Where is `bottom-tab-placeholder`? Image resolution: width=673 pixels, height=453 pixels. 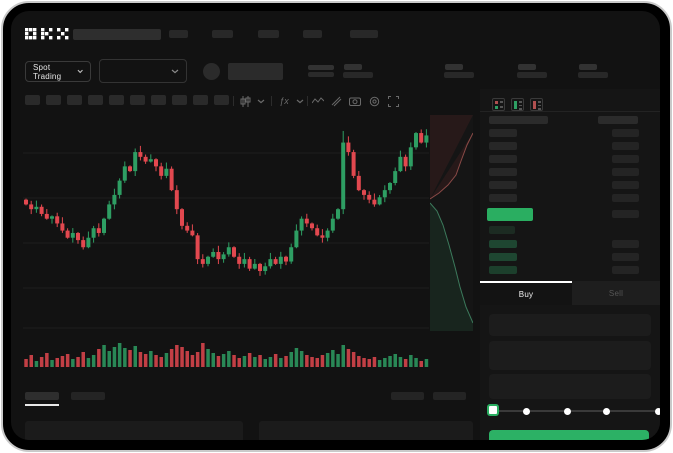 bottom-tab-placeholder is located at coordinates (88, 396).